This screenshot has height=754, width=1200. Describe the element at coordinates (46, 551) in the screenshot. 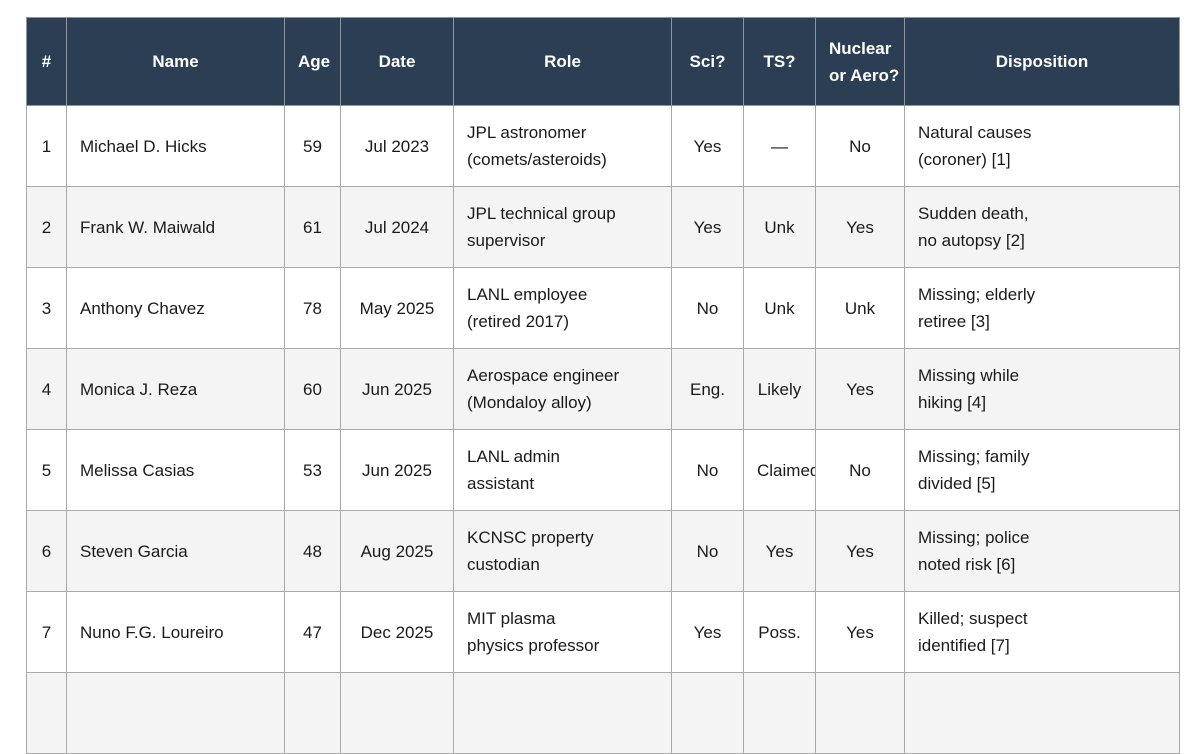

I see `table-cell: 6` at that location.